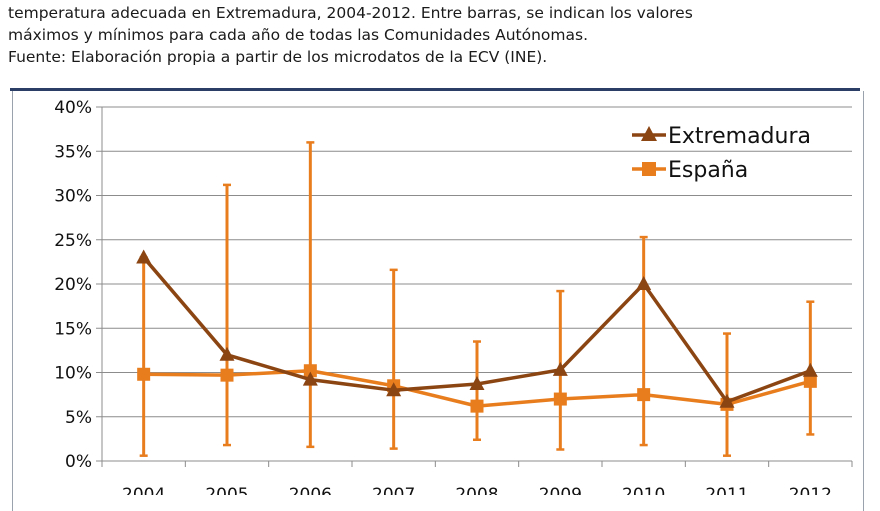 This screenshot has width=880, height=511. Describe the element at coordinates (78, 418) in the screenshot. I see `y-tick-label: 5%` at that location.